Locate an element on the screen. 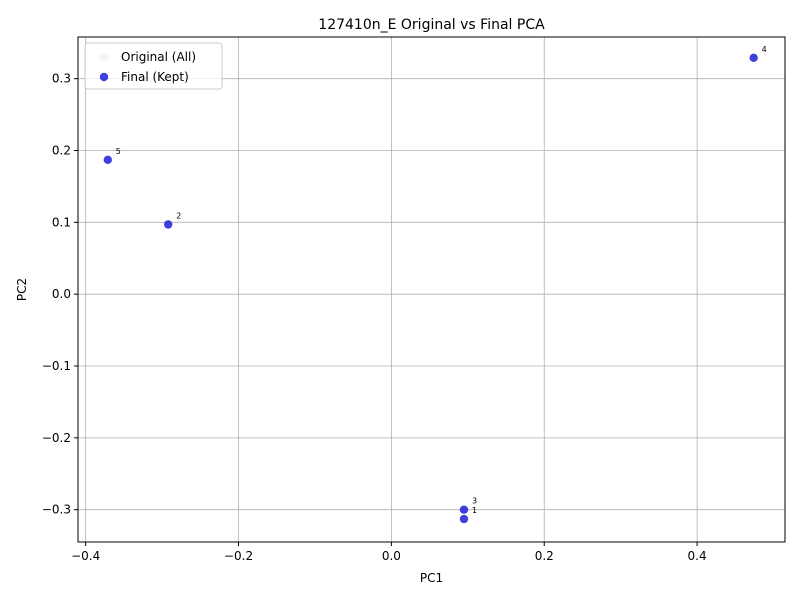 This screenshot has height=604, width=800. x-tick-label: −0.2 is located at coordinates (238, 556).